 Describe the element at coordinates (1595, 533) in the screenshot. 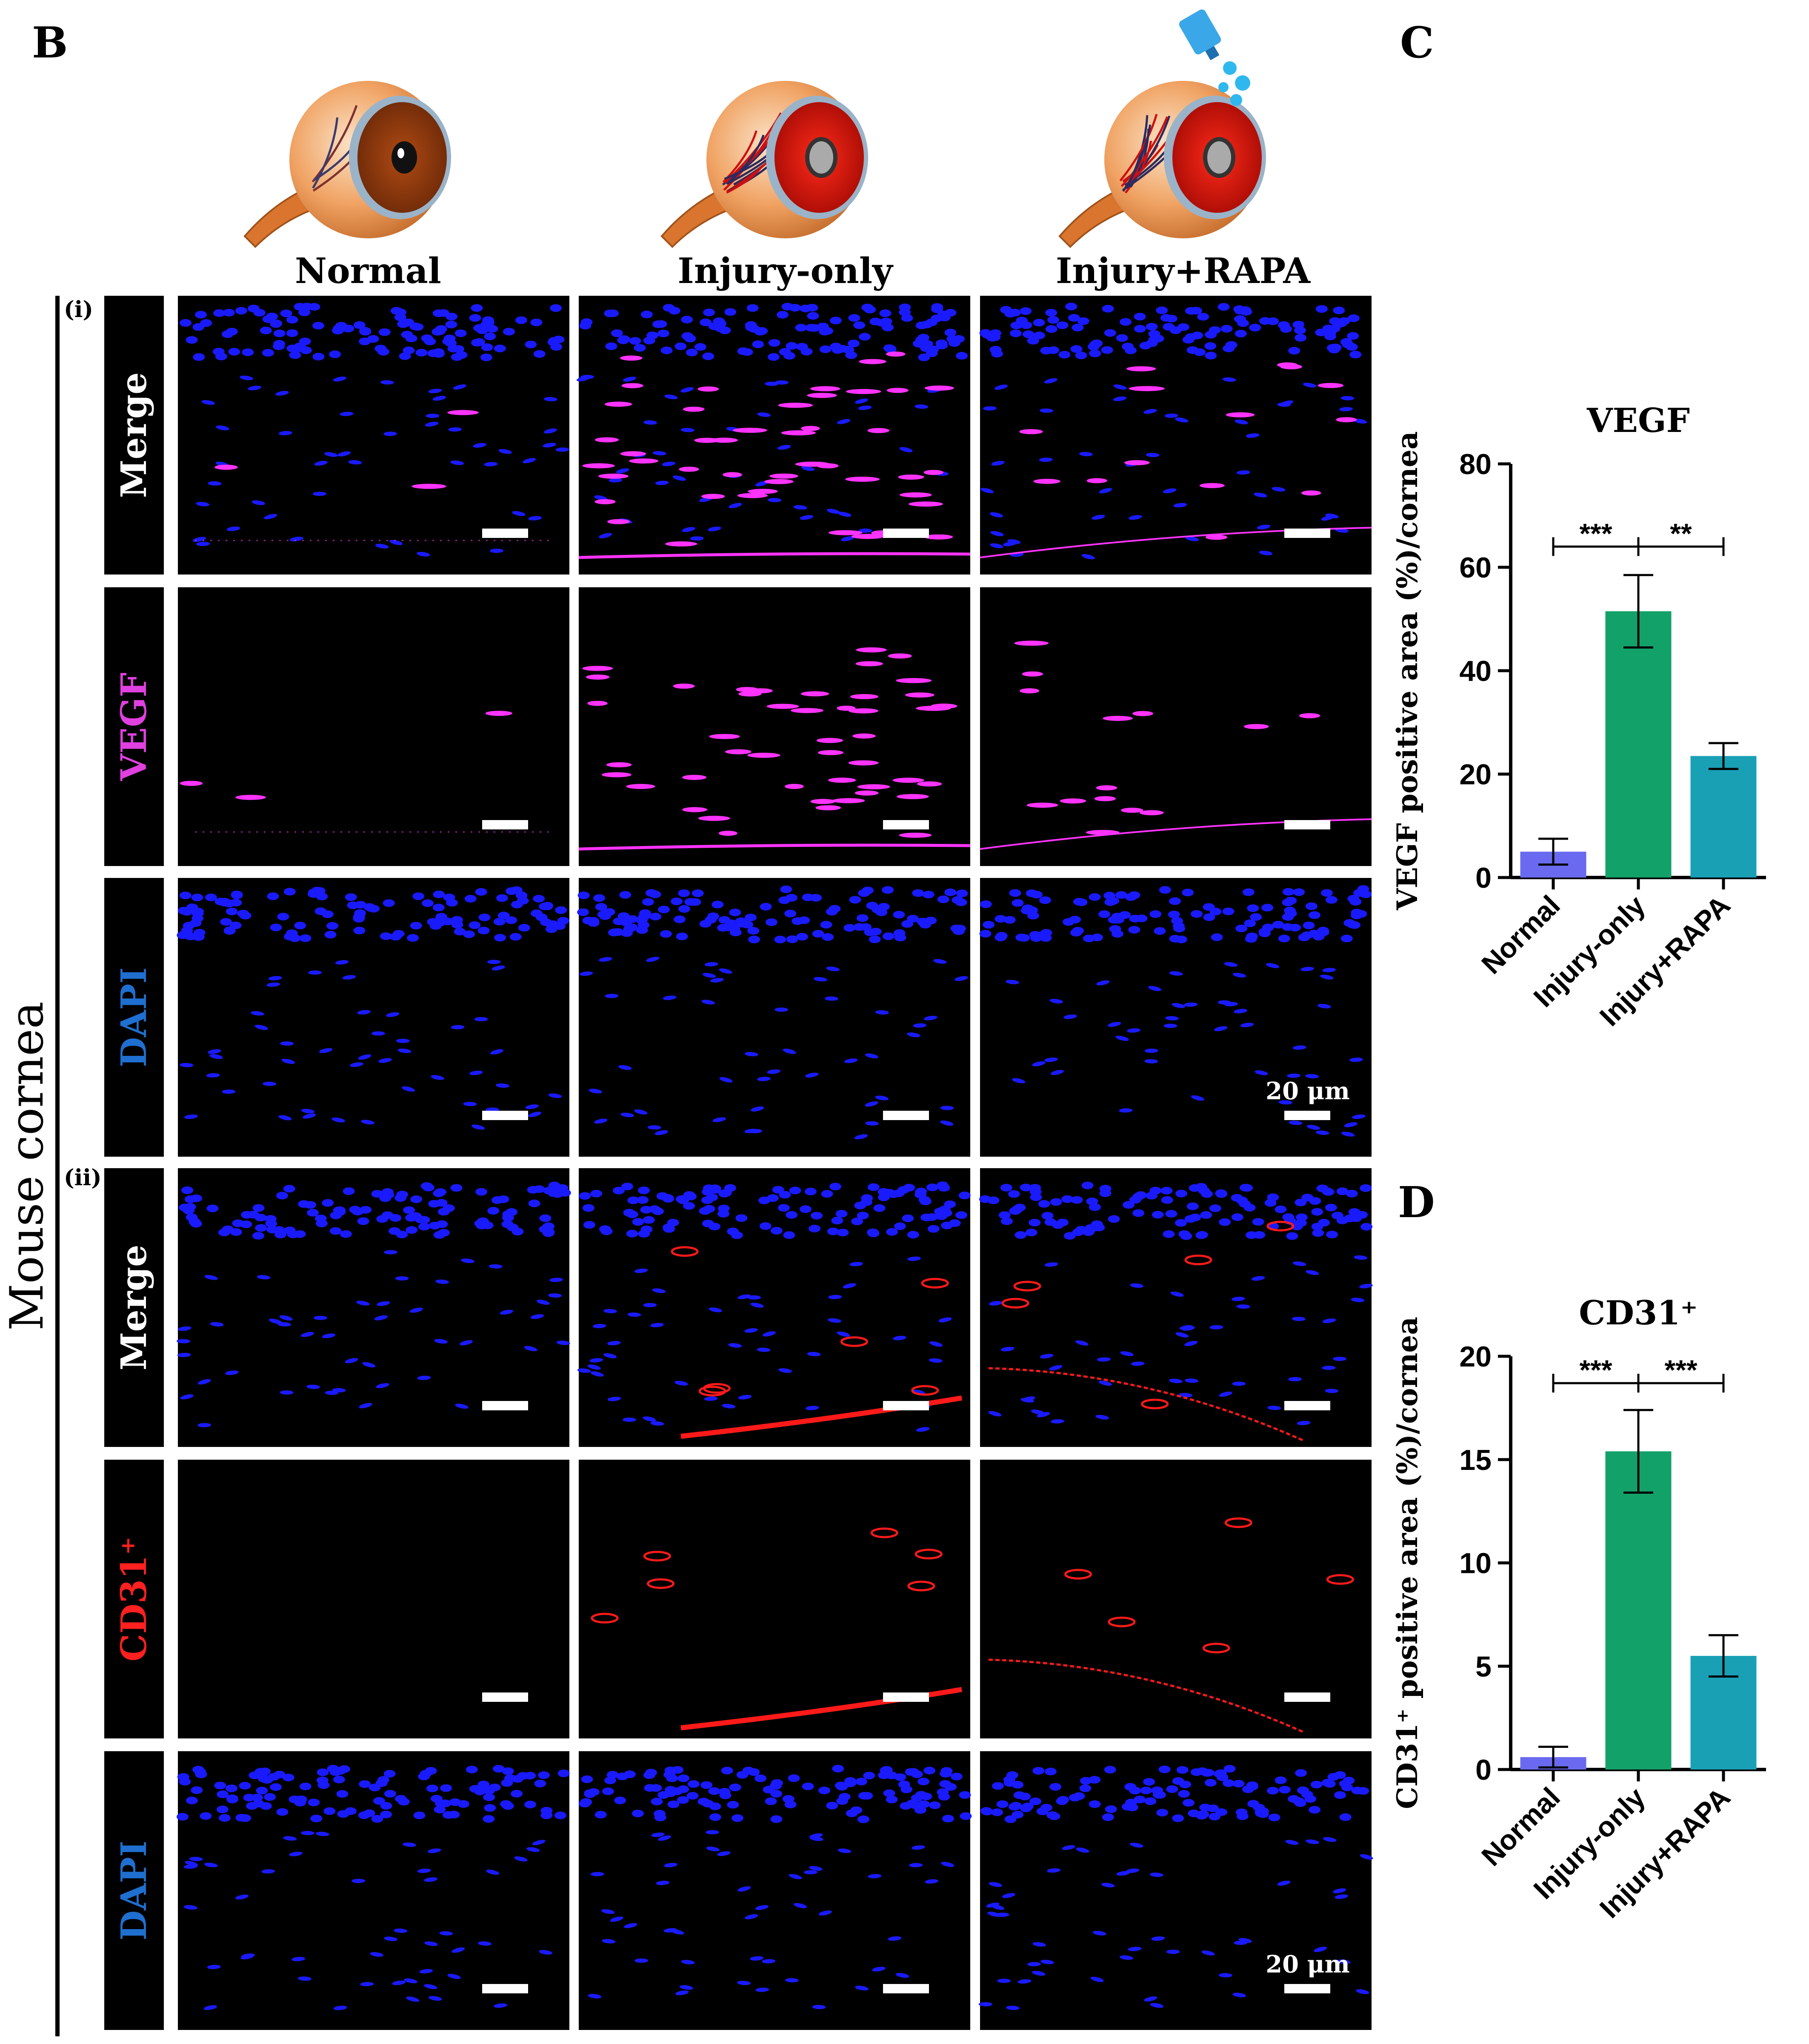

I see `chart-vegf-sig-label: ***` at that location.